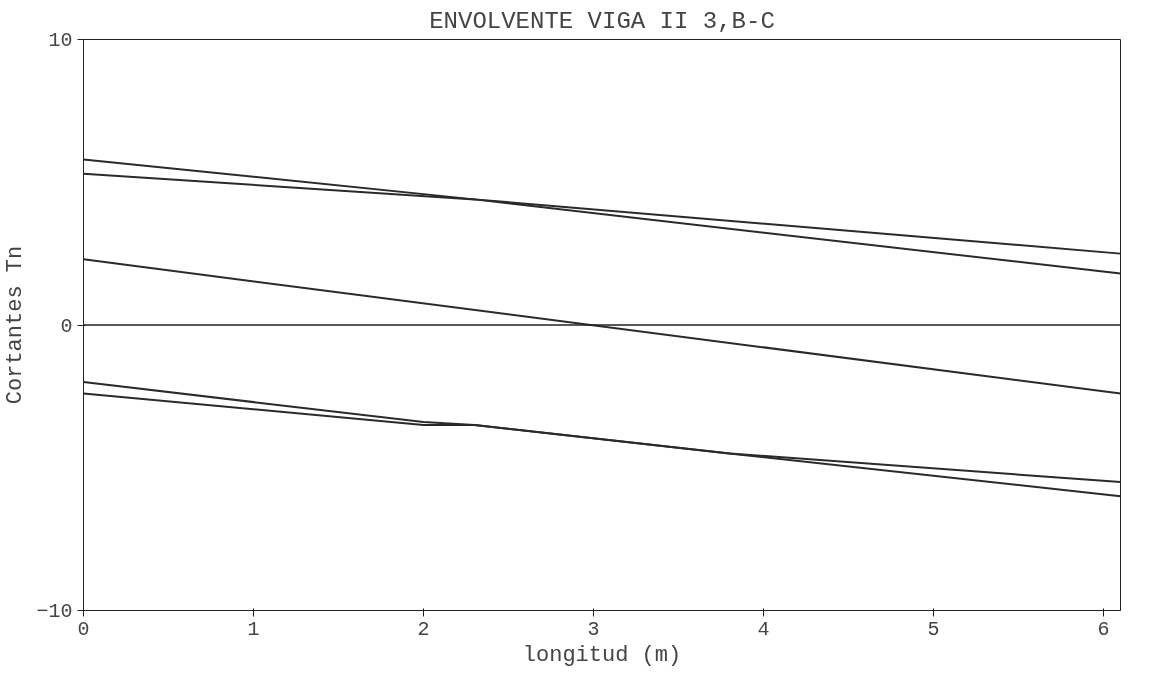 The width and height of the screenshot is (1152, 682). What do you see at coordinates (593, 629) in the screenshot?
I see `x-tick-label: 3` at bounding box center [593, 629].